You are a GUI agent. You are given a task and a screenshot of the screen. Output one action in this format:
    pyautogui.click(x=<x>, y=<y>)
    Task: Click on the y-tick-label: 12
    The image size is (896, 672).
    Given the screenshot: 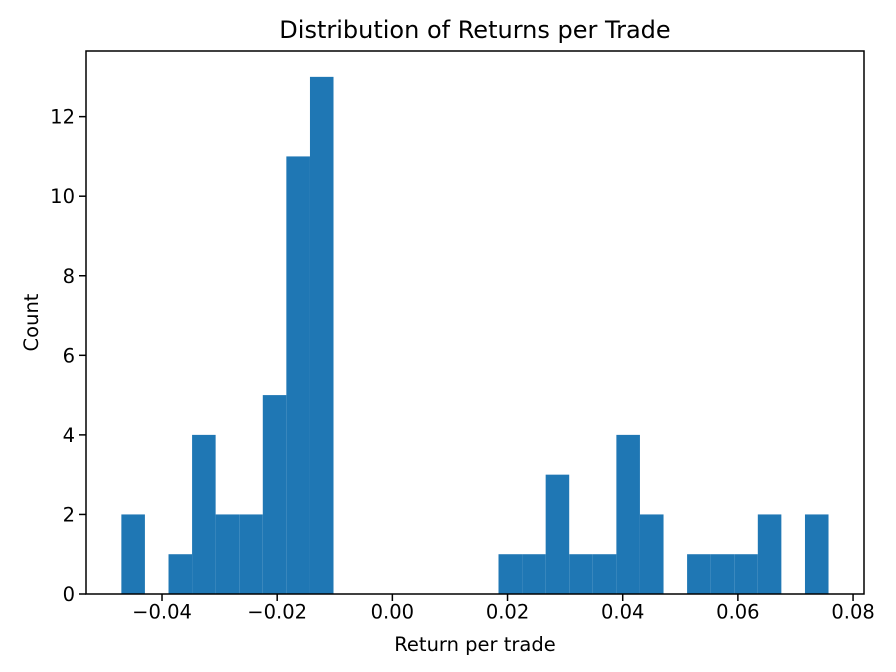 What is the action you would take?
    pyautogui.click(x=62, y=117)
    